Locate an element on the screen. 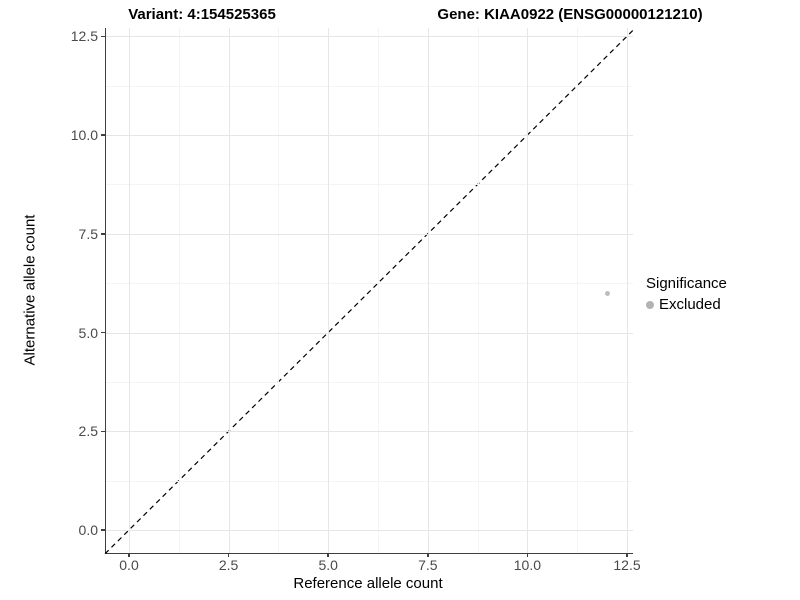 The width and height of the screenshot is (800, 600). x-tick-label: 7.5 is located at coordinates (428, 565).